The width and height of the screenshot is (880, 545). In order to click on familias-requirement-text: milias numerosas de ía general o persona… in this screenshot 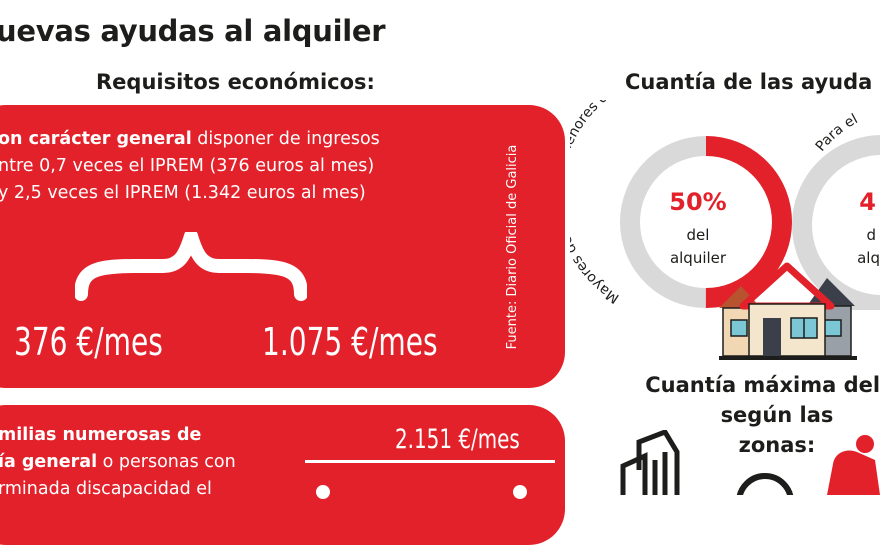, I will do `click(118, 462)`.